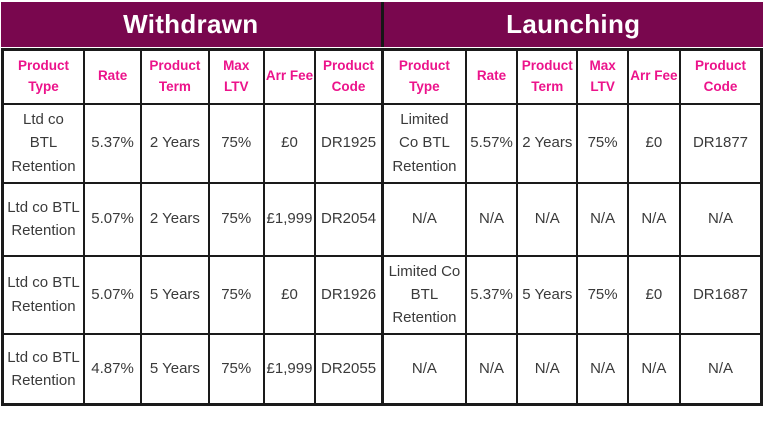 This screenshot has height=425, width=764. I want to click on table-header-band: Withdrawn Launching, so click(382, 24).